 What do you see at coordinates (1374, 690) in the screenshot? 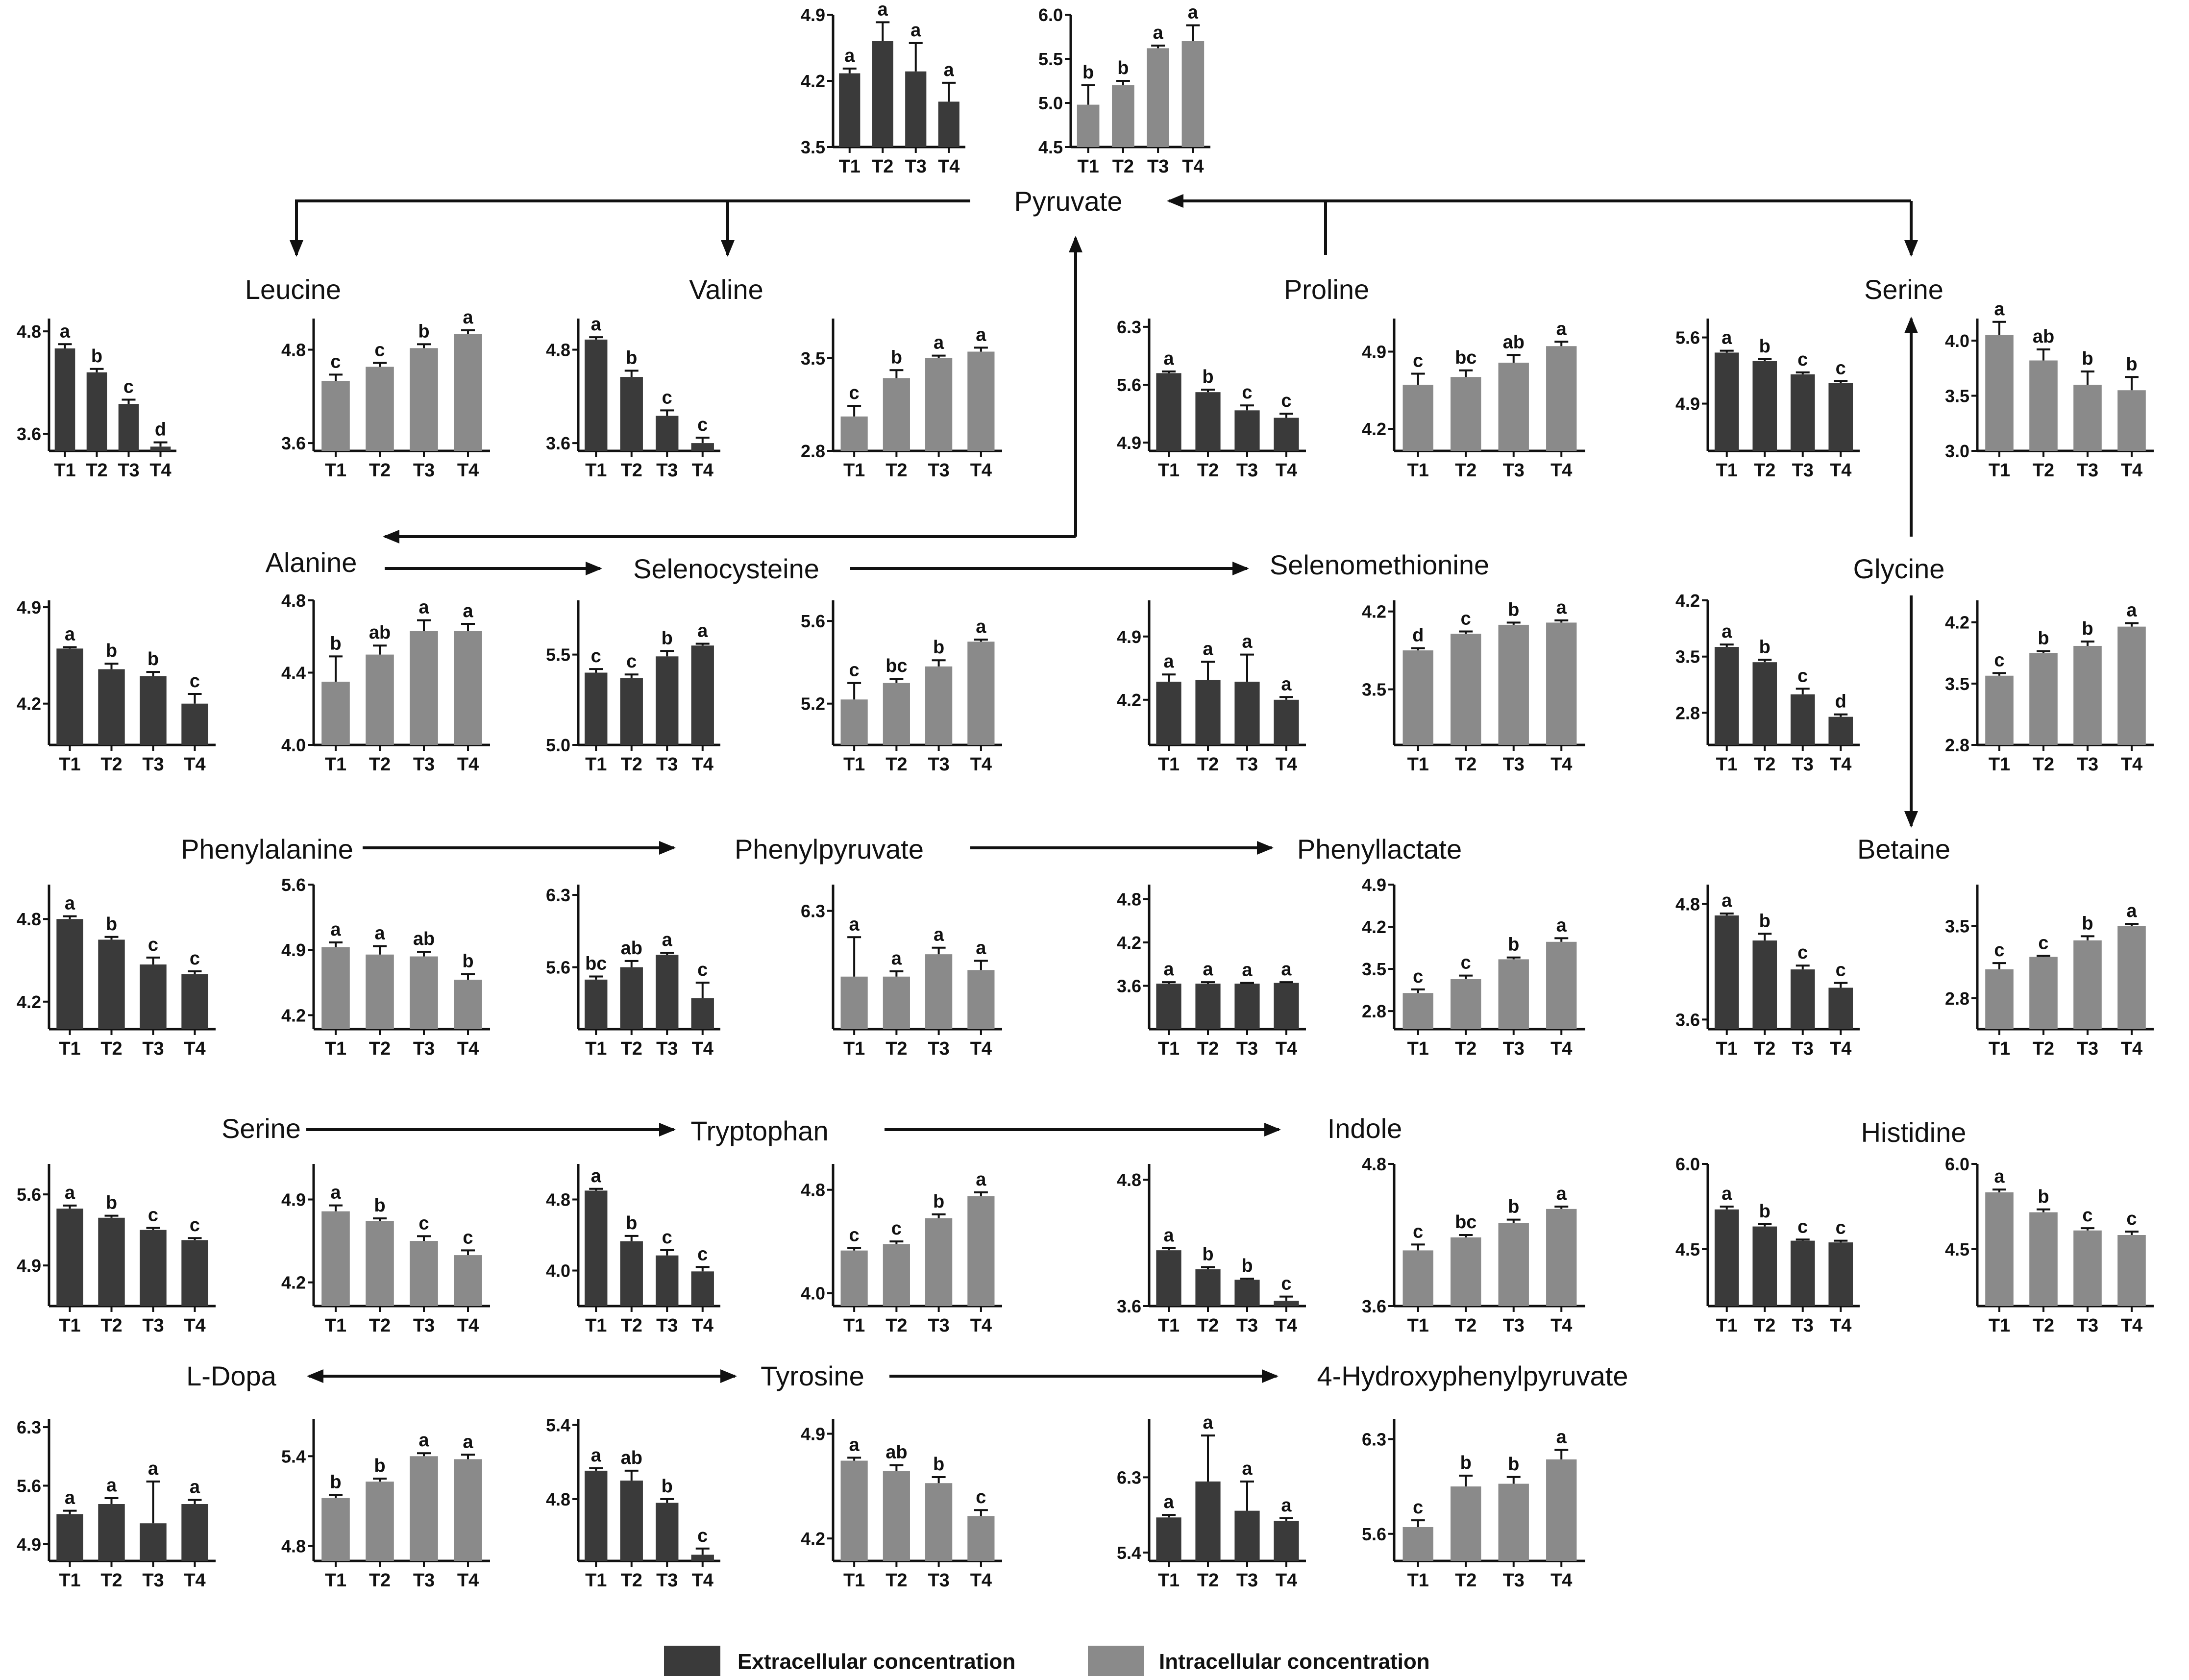
I see `y-tick-label: 3.5` at bounding box center [1374, 690].